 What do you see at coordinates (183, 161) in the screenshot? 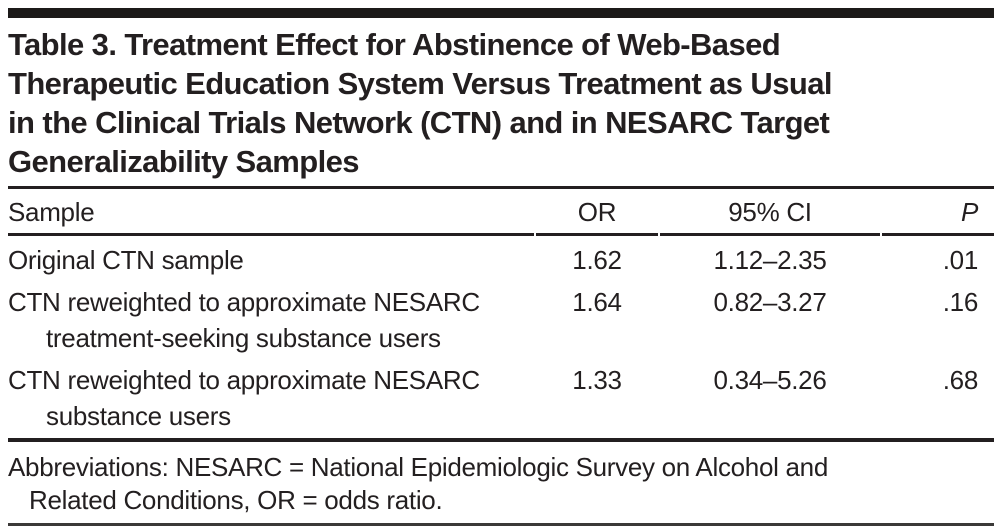
I see `table-title-line-4: Generalizability Samples` at bounding box center [183, 161].